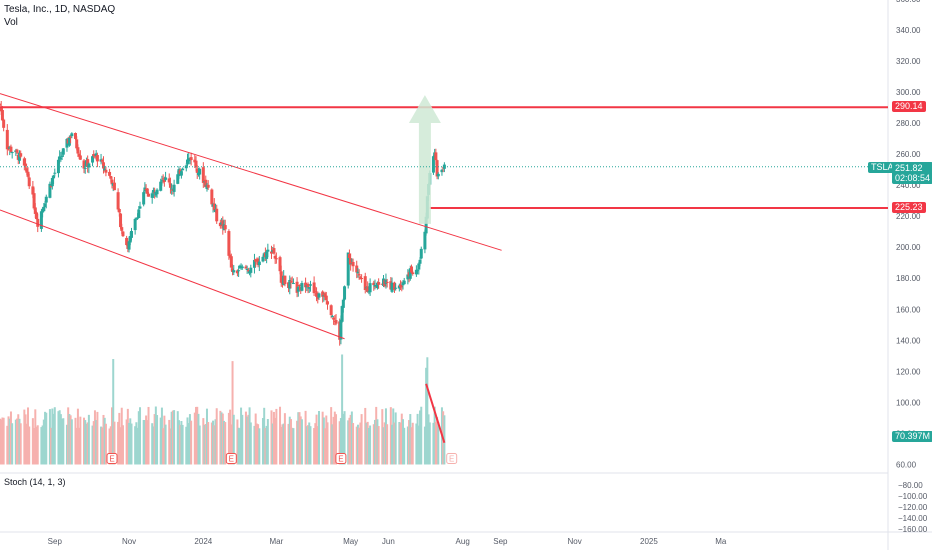 The height and width of the screenshot is (550, 932). Describe the element at coordinates (35, 482) in the screenshot. I see `stoch-label: Stoch (14, 1, 3)` at that location.